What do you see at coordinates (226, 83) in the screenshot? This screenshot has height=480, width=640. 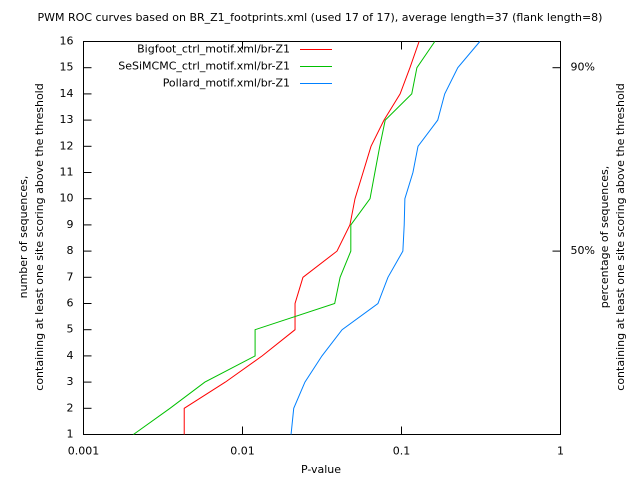 I see `legend-label: Pollard_motif.xml/br-Z1` at bounding box center [226, 83].